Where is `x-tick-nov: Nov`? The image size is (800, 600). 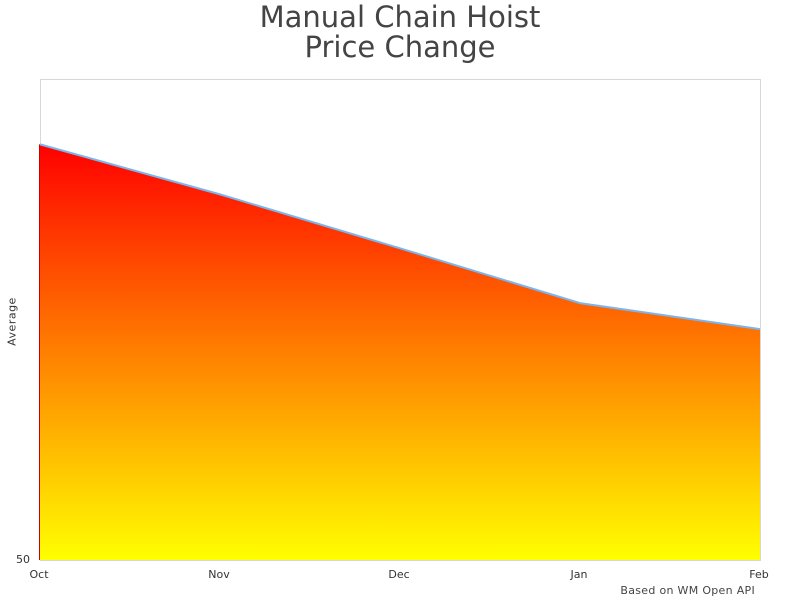 x-tick-nov: Nov is located at coordinates (219, 574).